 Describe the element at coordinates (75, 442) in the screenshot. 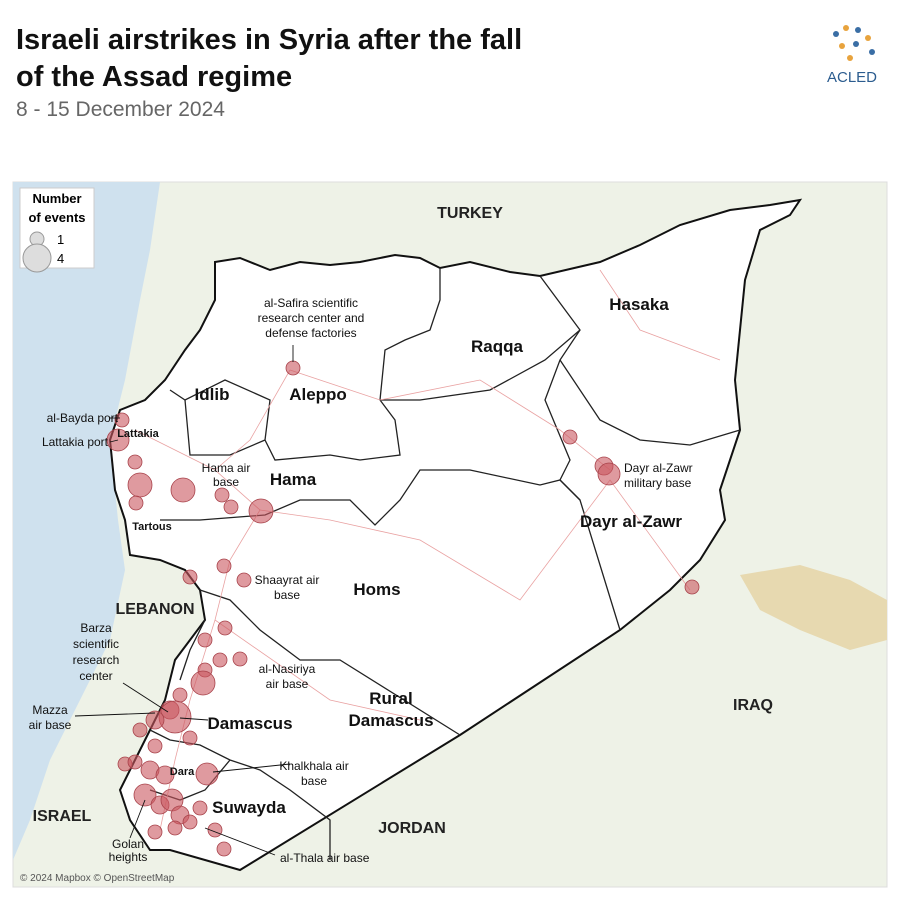

I see `annotation: Lattakia port` at that location.